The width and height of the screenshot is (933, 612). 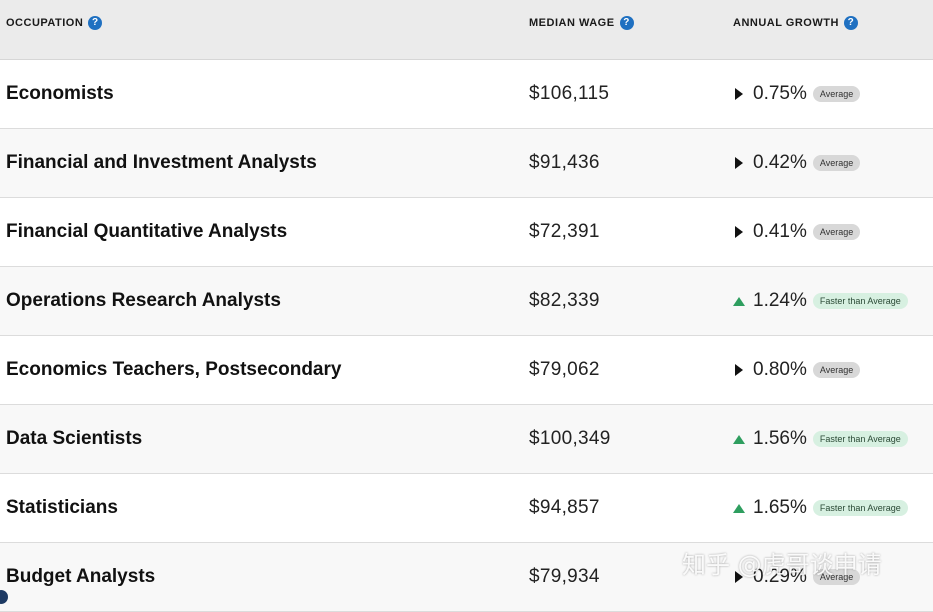 What do you see at coordinates (780, 369) in the screenshot?
I see `growth-percent: 0.80%` at bounding box center [780, 369].